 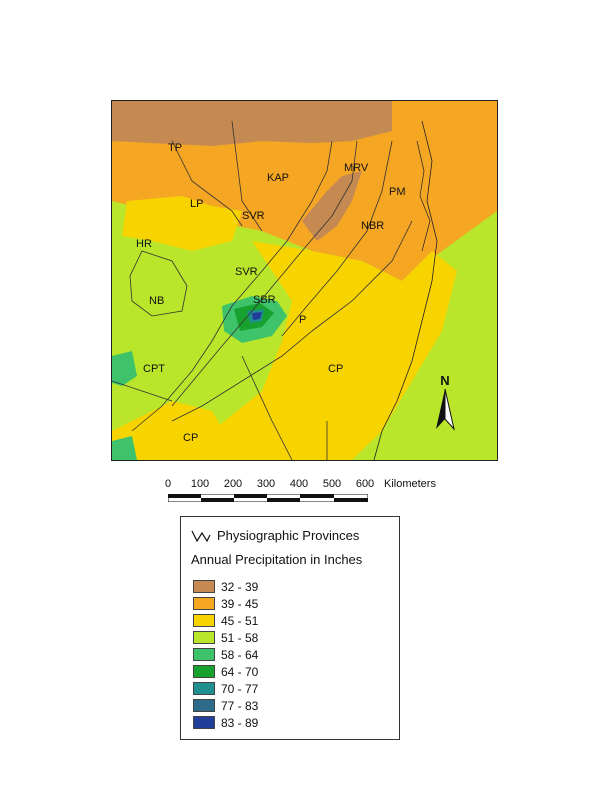 What do you see at coordinates (405, 290) in the screenshot?
I see `coastline` at bounding box center [405, 290].